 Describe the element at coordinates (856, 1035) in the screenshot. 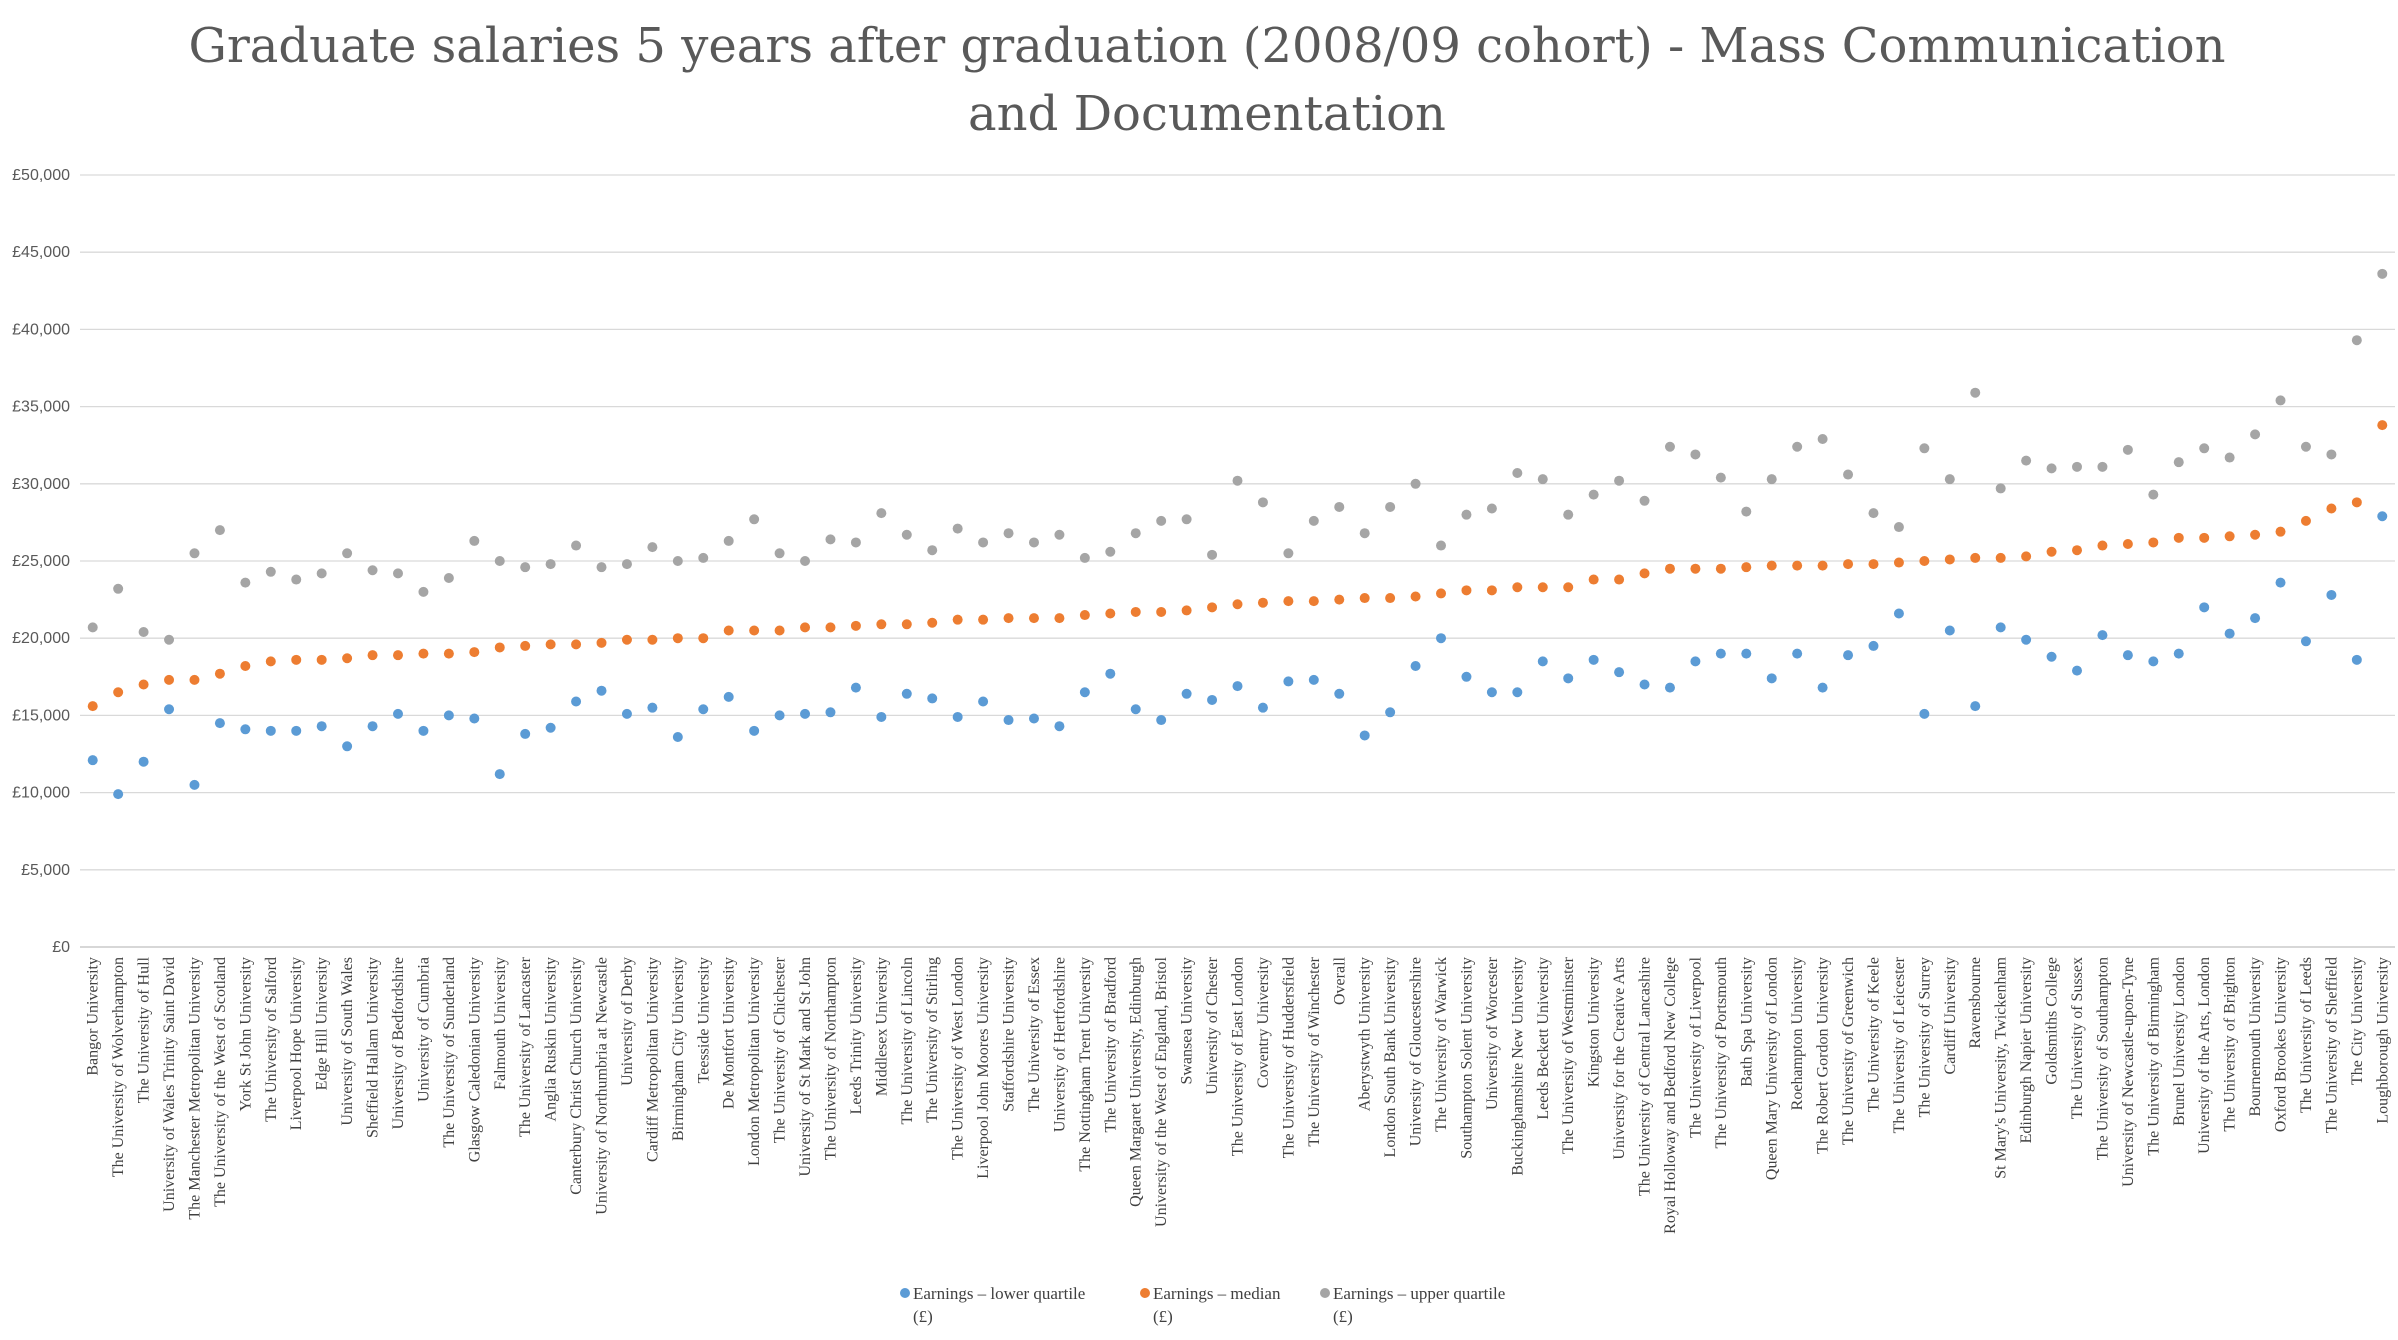

I see `x-category-label: Leeds Trinity University` at that location.